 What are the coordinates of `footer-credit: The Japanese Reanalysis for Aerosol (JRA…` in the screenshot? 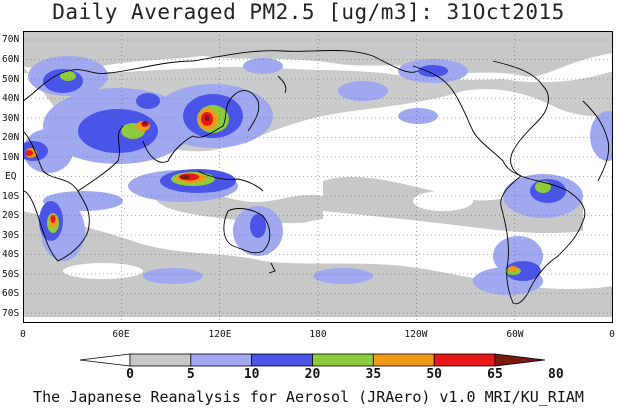 It's located at (308, 397).